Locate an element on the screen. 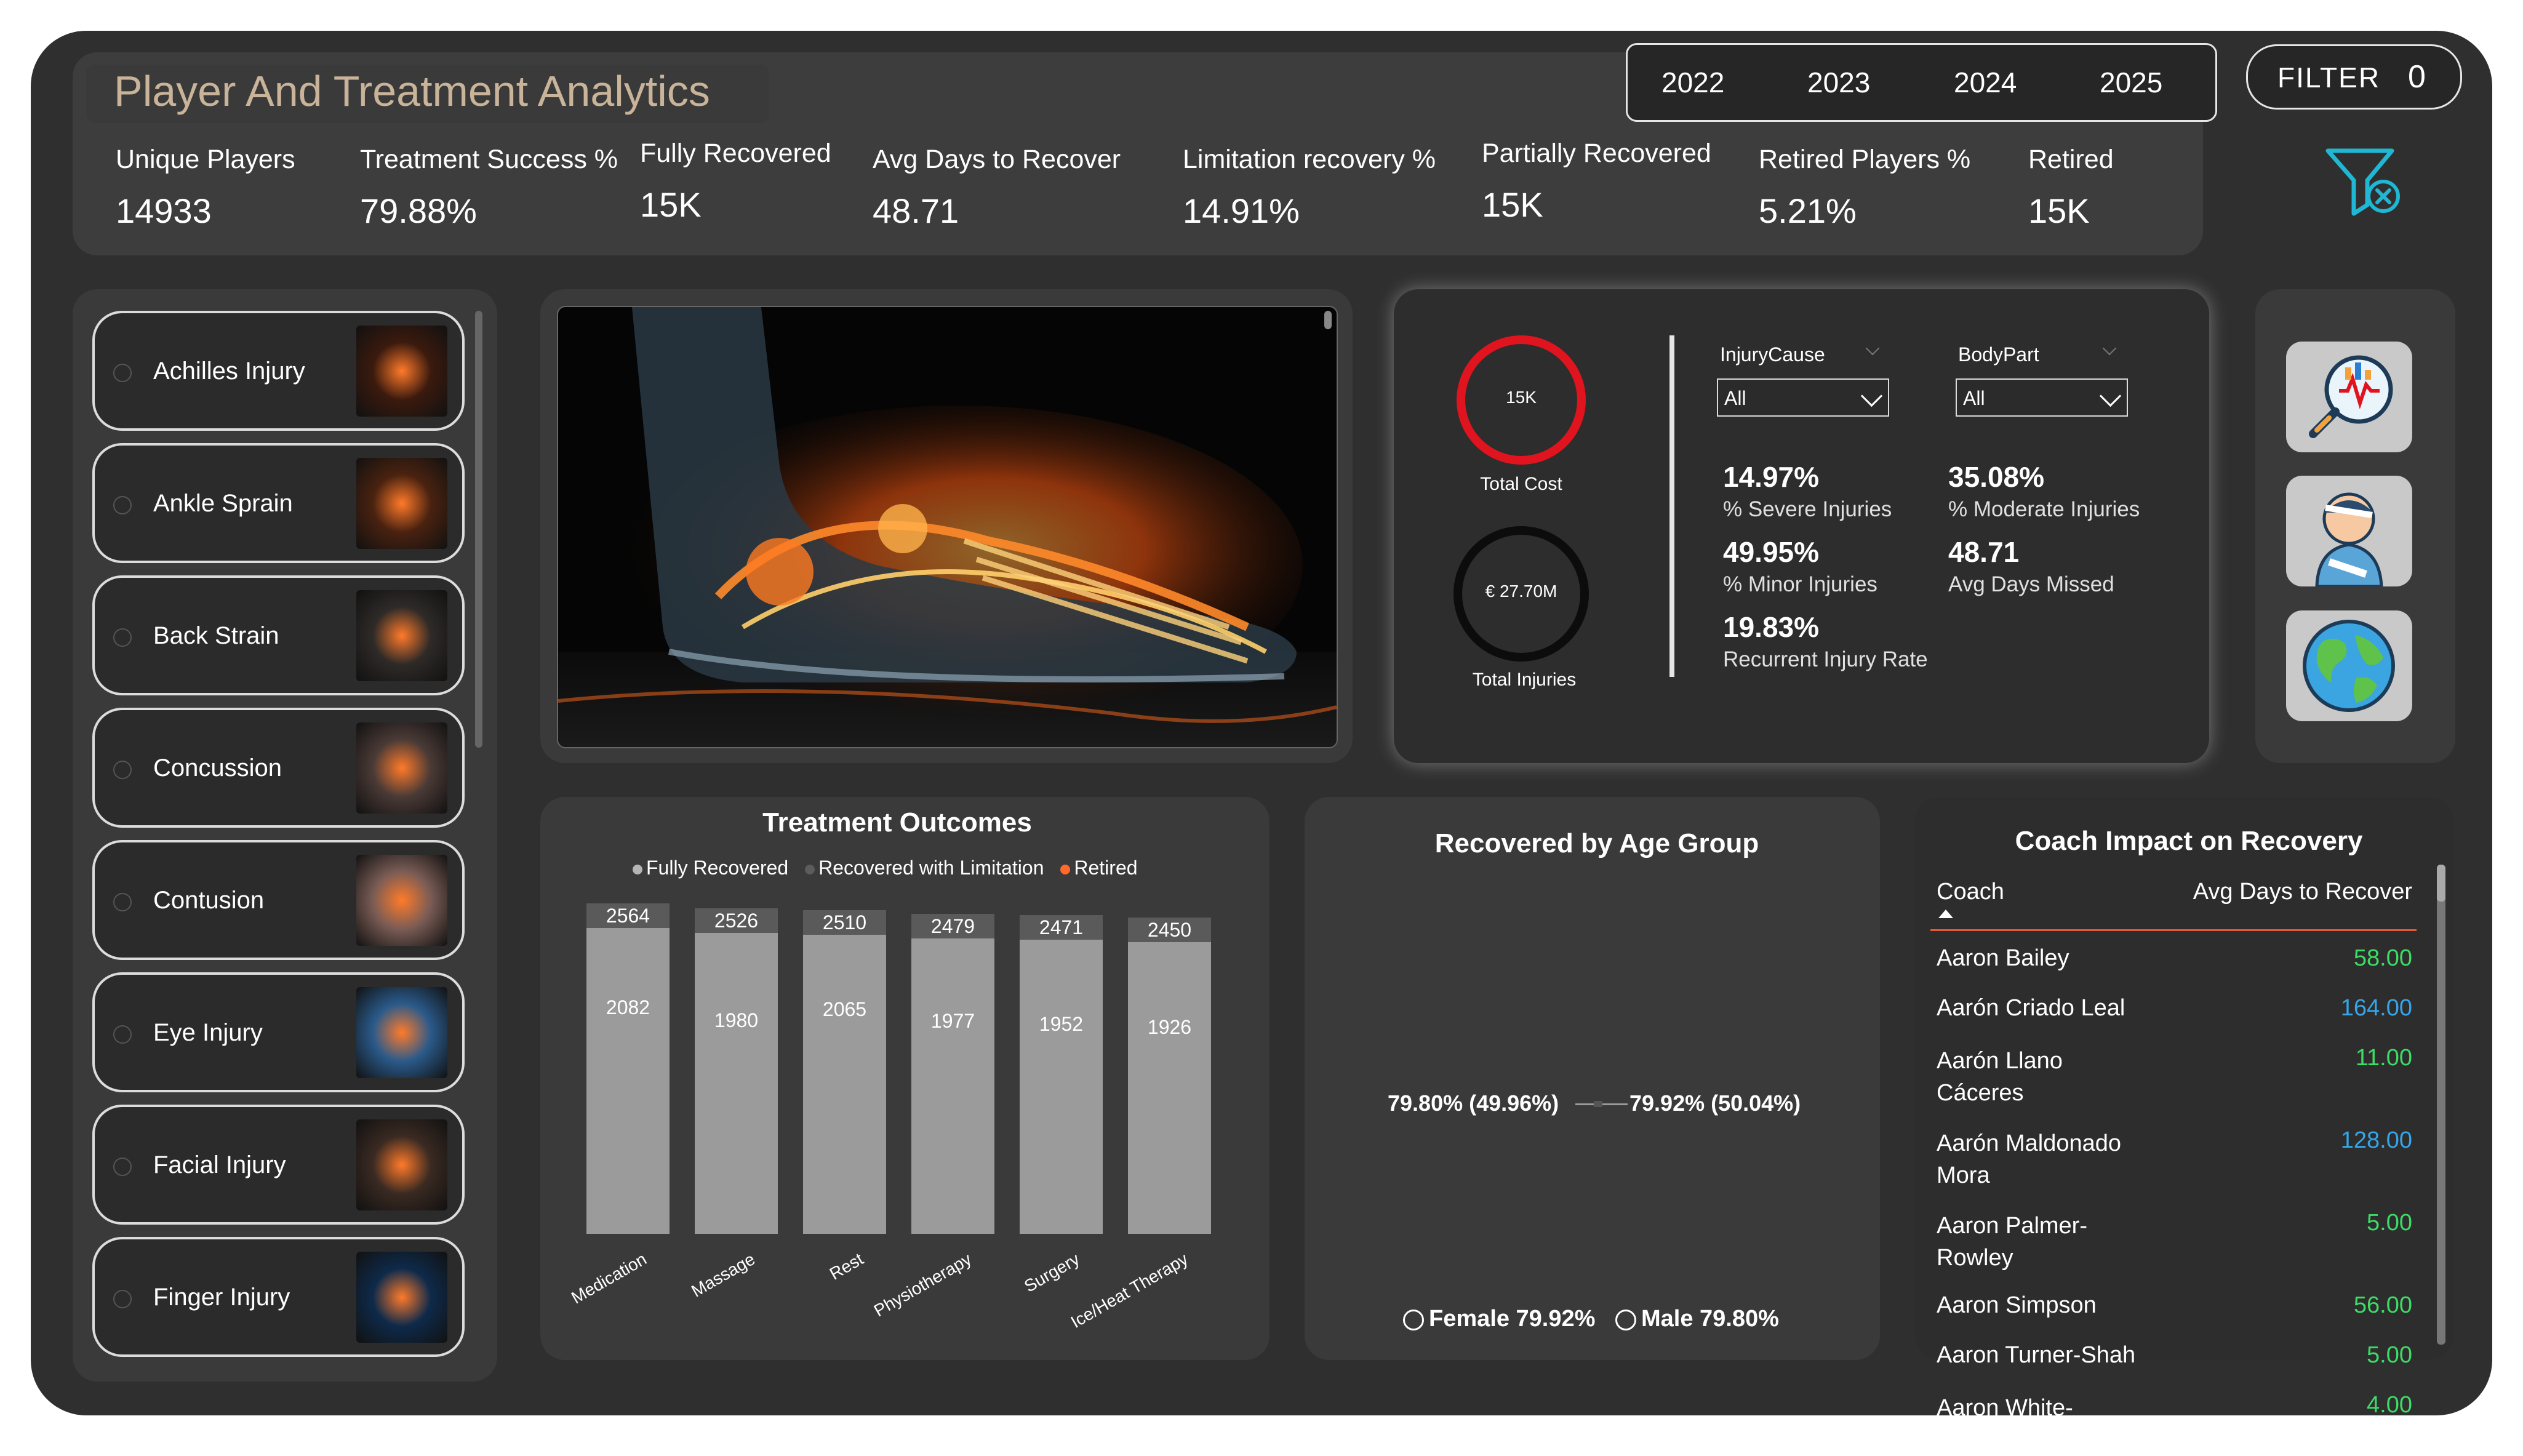  coach-name-cell: Aaron Simpson is located at coordinates (2017, 1305).